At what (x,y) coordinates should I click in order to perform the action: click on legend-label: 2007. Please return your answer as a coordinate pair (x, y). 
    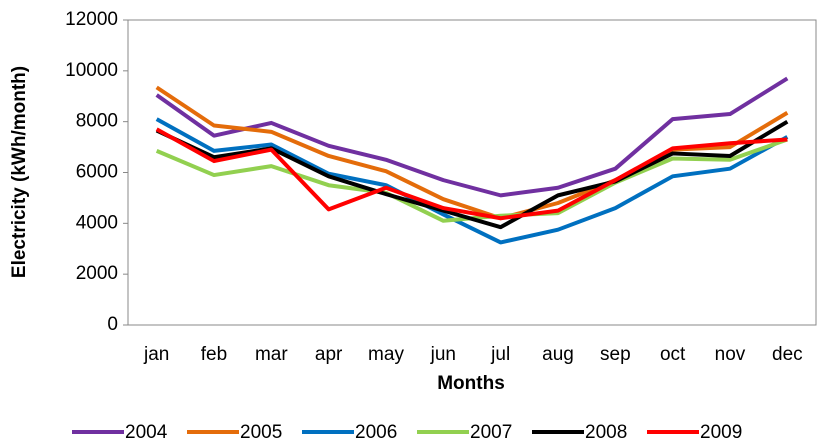
    Looking at the image, I should click on (491, 432).